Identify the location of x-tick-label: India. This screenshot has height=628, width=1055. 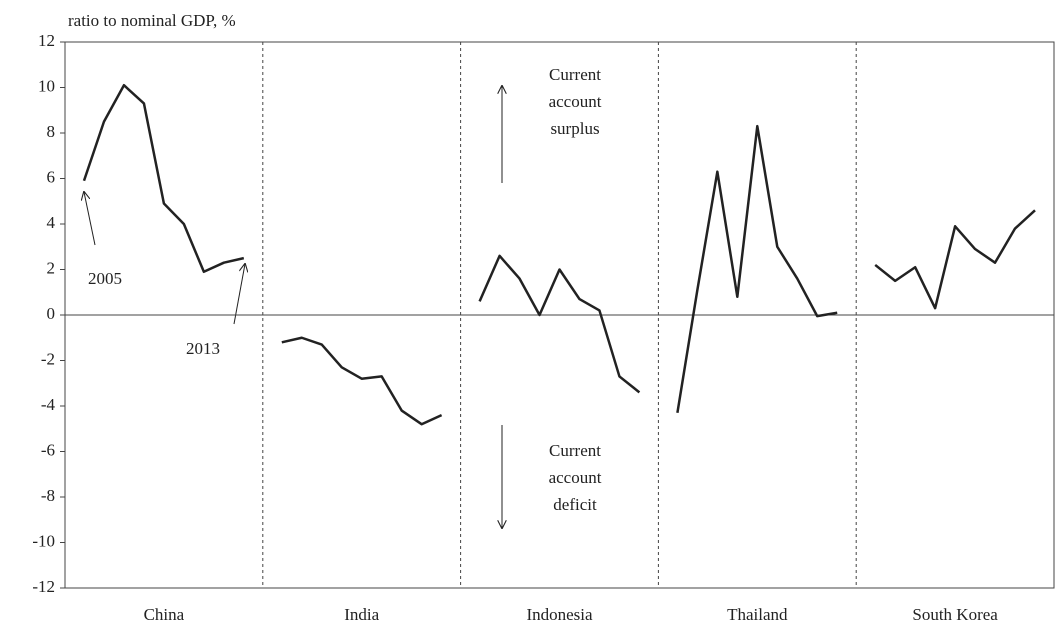
(361, 614).